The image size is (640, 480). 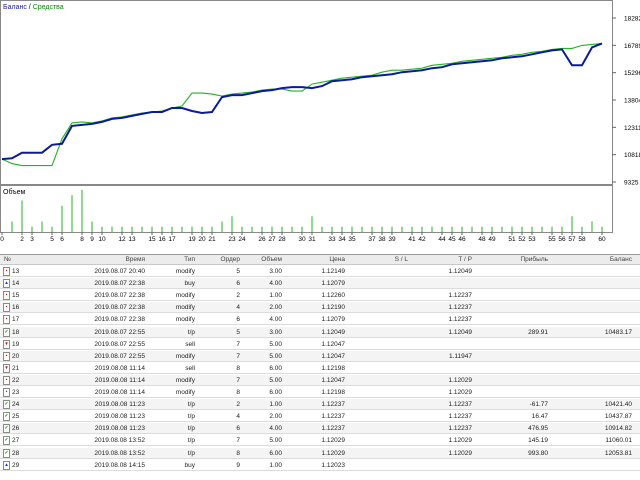 I want to click on sell-deal-icon: ▾, so click(x=6, y=344).